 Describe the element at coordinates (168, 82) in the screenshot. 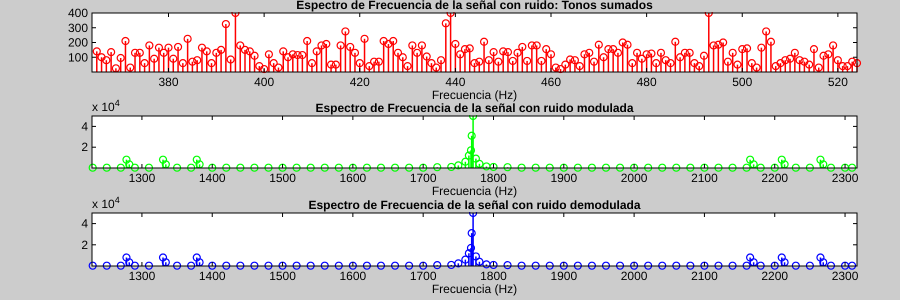

I see `x-tick-label: 380` at that location.